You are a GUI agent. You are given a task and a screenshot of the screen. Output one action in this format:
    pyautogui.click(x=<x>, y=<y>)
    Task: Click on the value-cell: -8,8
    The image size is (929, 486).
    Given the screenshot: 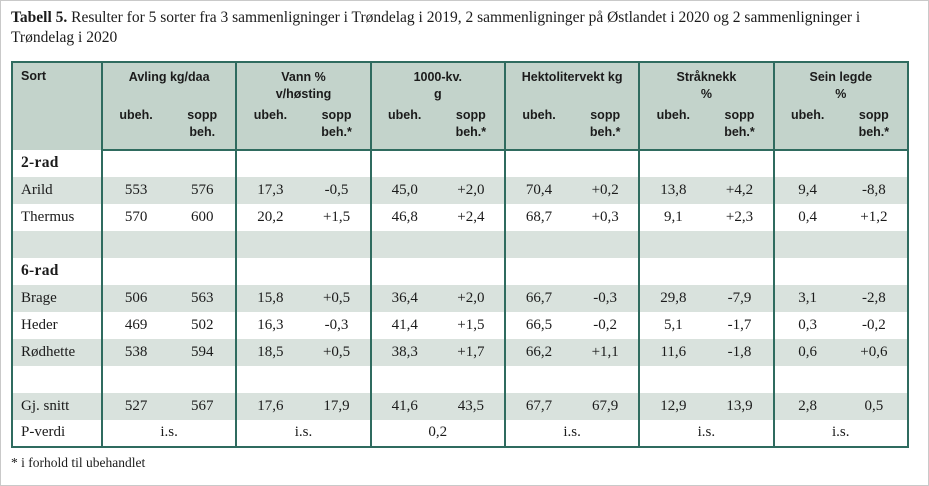 What is the action you would take?
    pyautogui.click(x=874, y=190)
    